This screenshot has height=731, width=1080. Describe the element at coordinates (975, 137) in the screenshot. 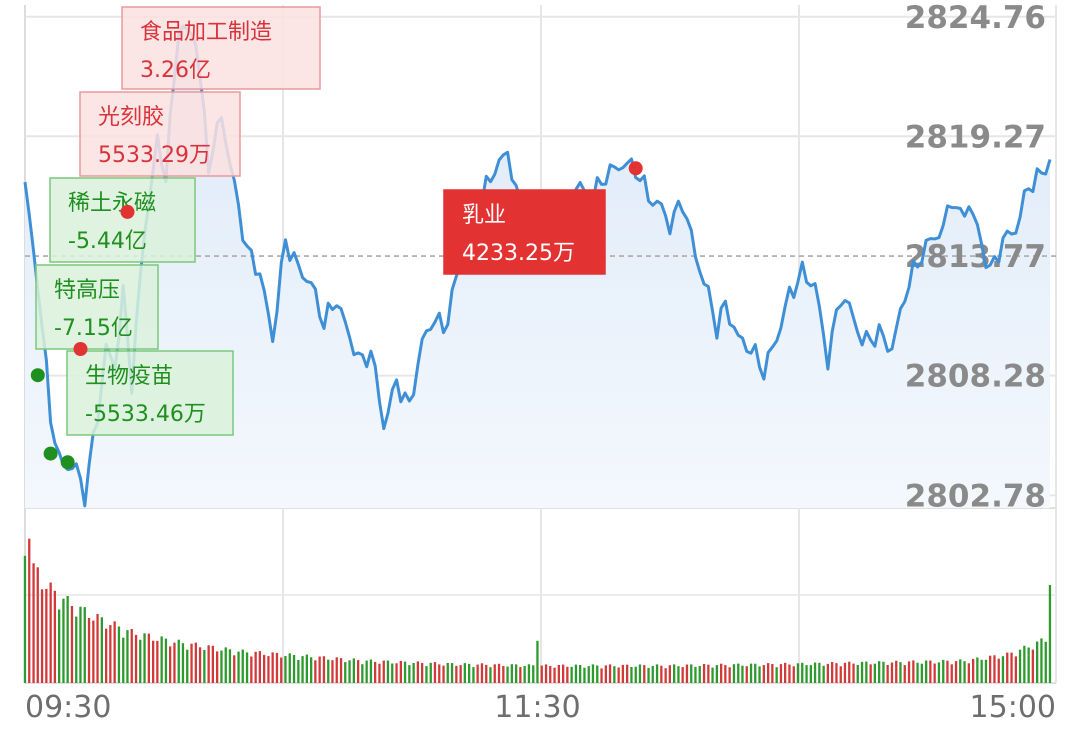

I see `y-tick-label: 2819.27` at that location.